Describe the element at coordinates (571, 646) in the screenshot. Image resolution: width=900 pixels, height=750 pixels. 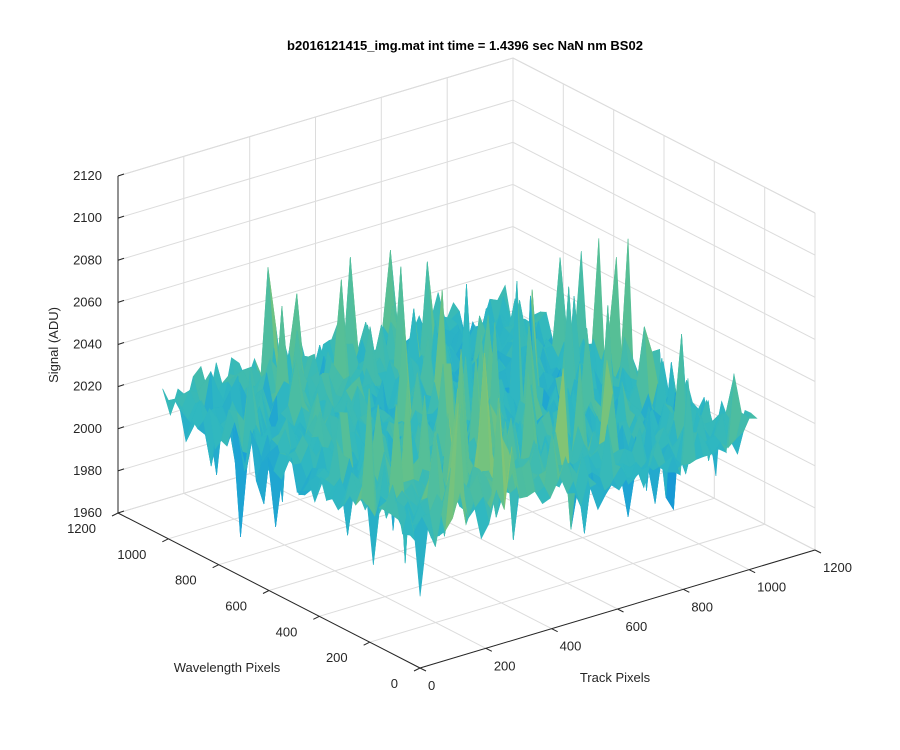
I see `x-tick-label: 400` at that location.